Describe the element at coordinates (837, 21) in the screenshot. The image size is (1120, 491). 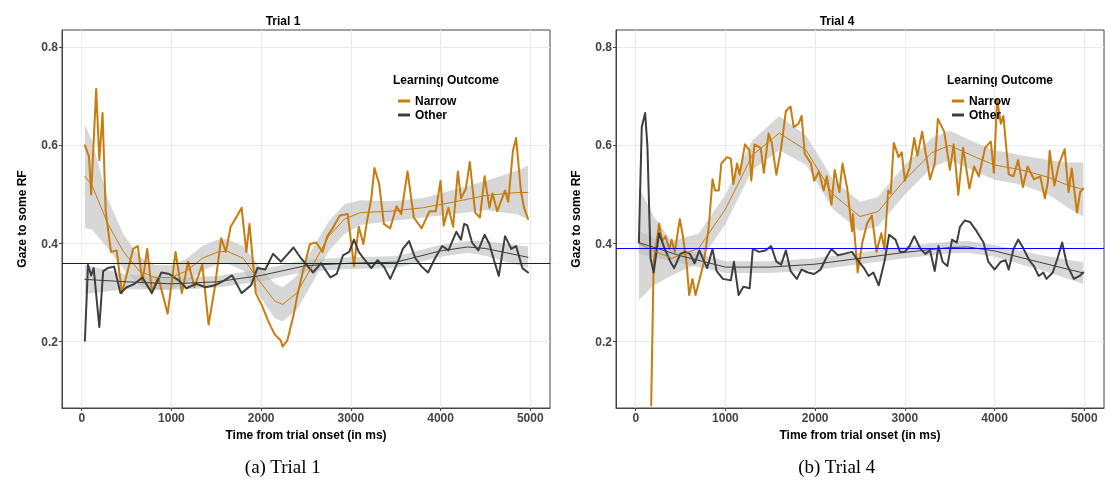
I see `chart-title: Trial 4` at that location.